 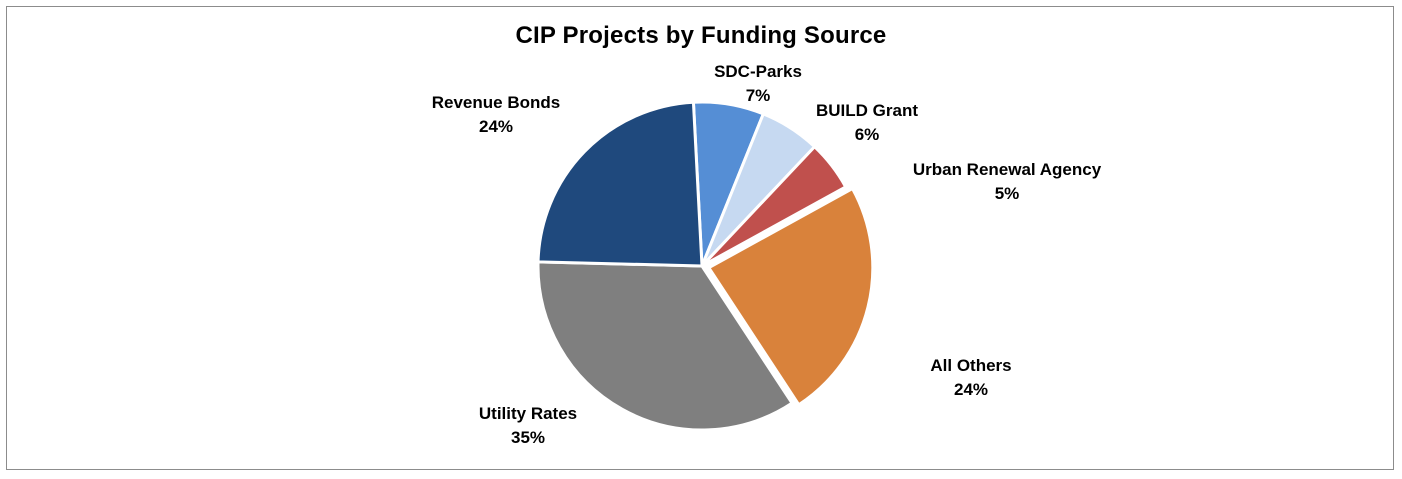 I want to click on data-label-utility-rates-percent: 35%, so click(x=528, y=437).